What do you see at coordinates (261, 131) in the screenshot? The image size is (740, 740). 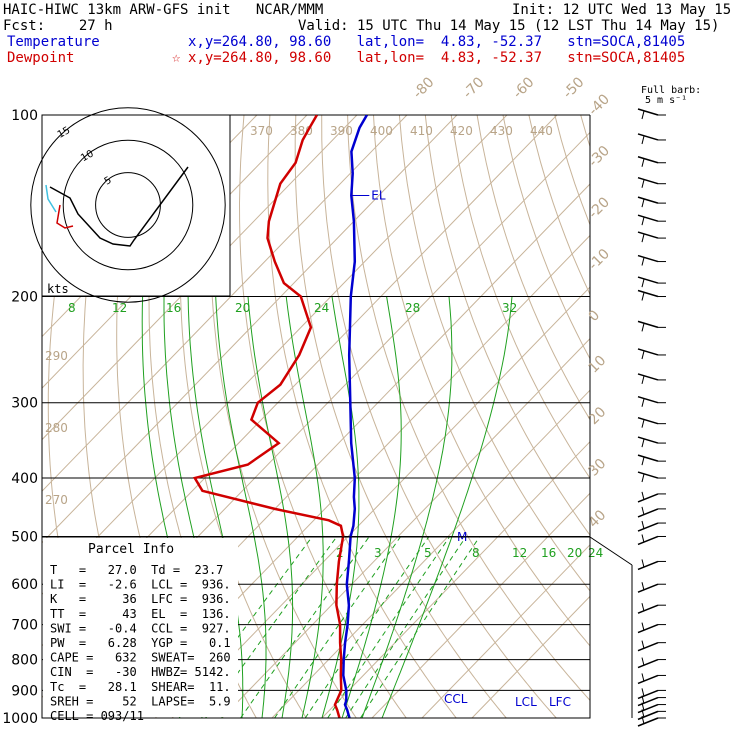 I see `theta-label: 370` at bounding box center [261, 131].